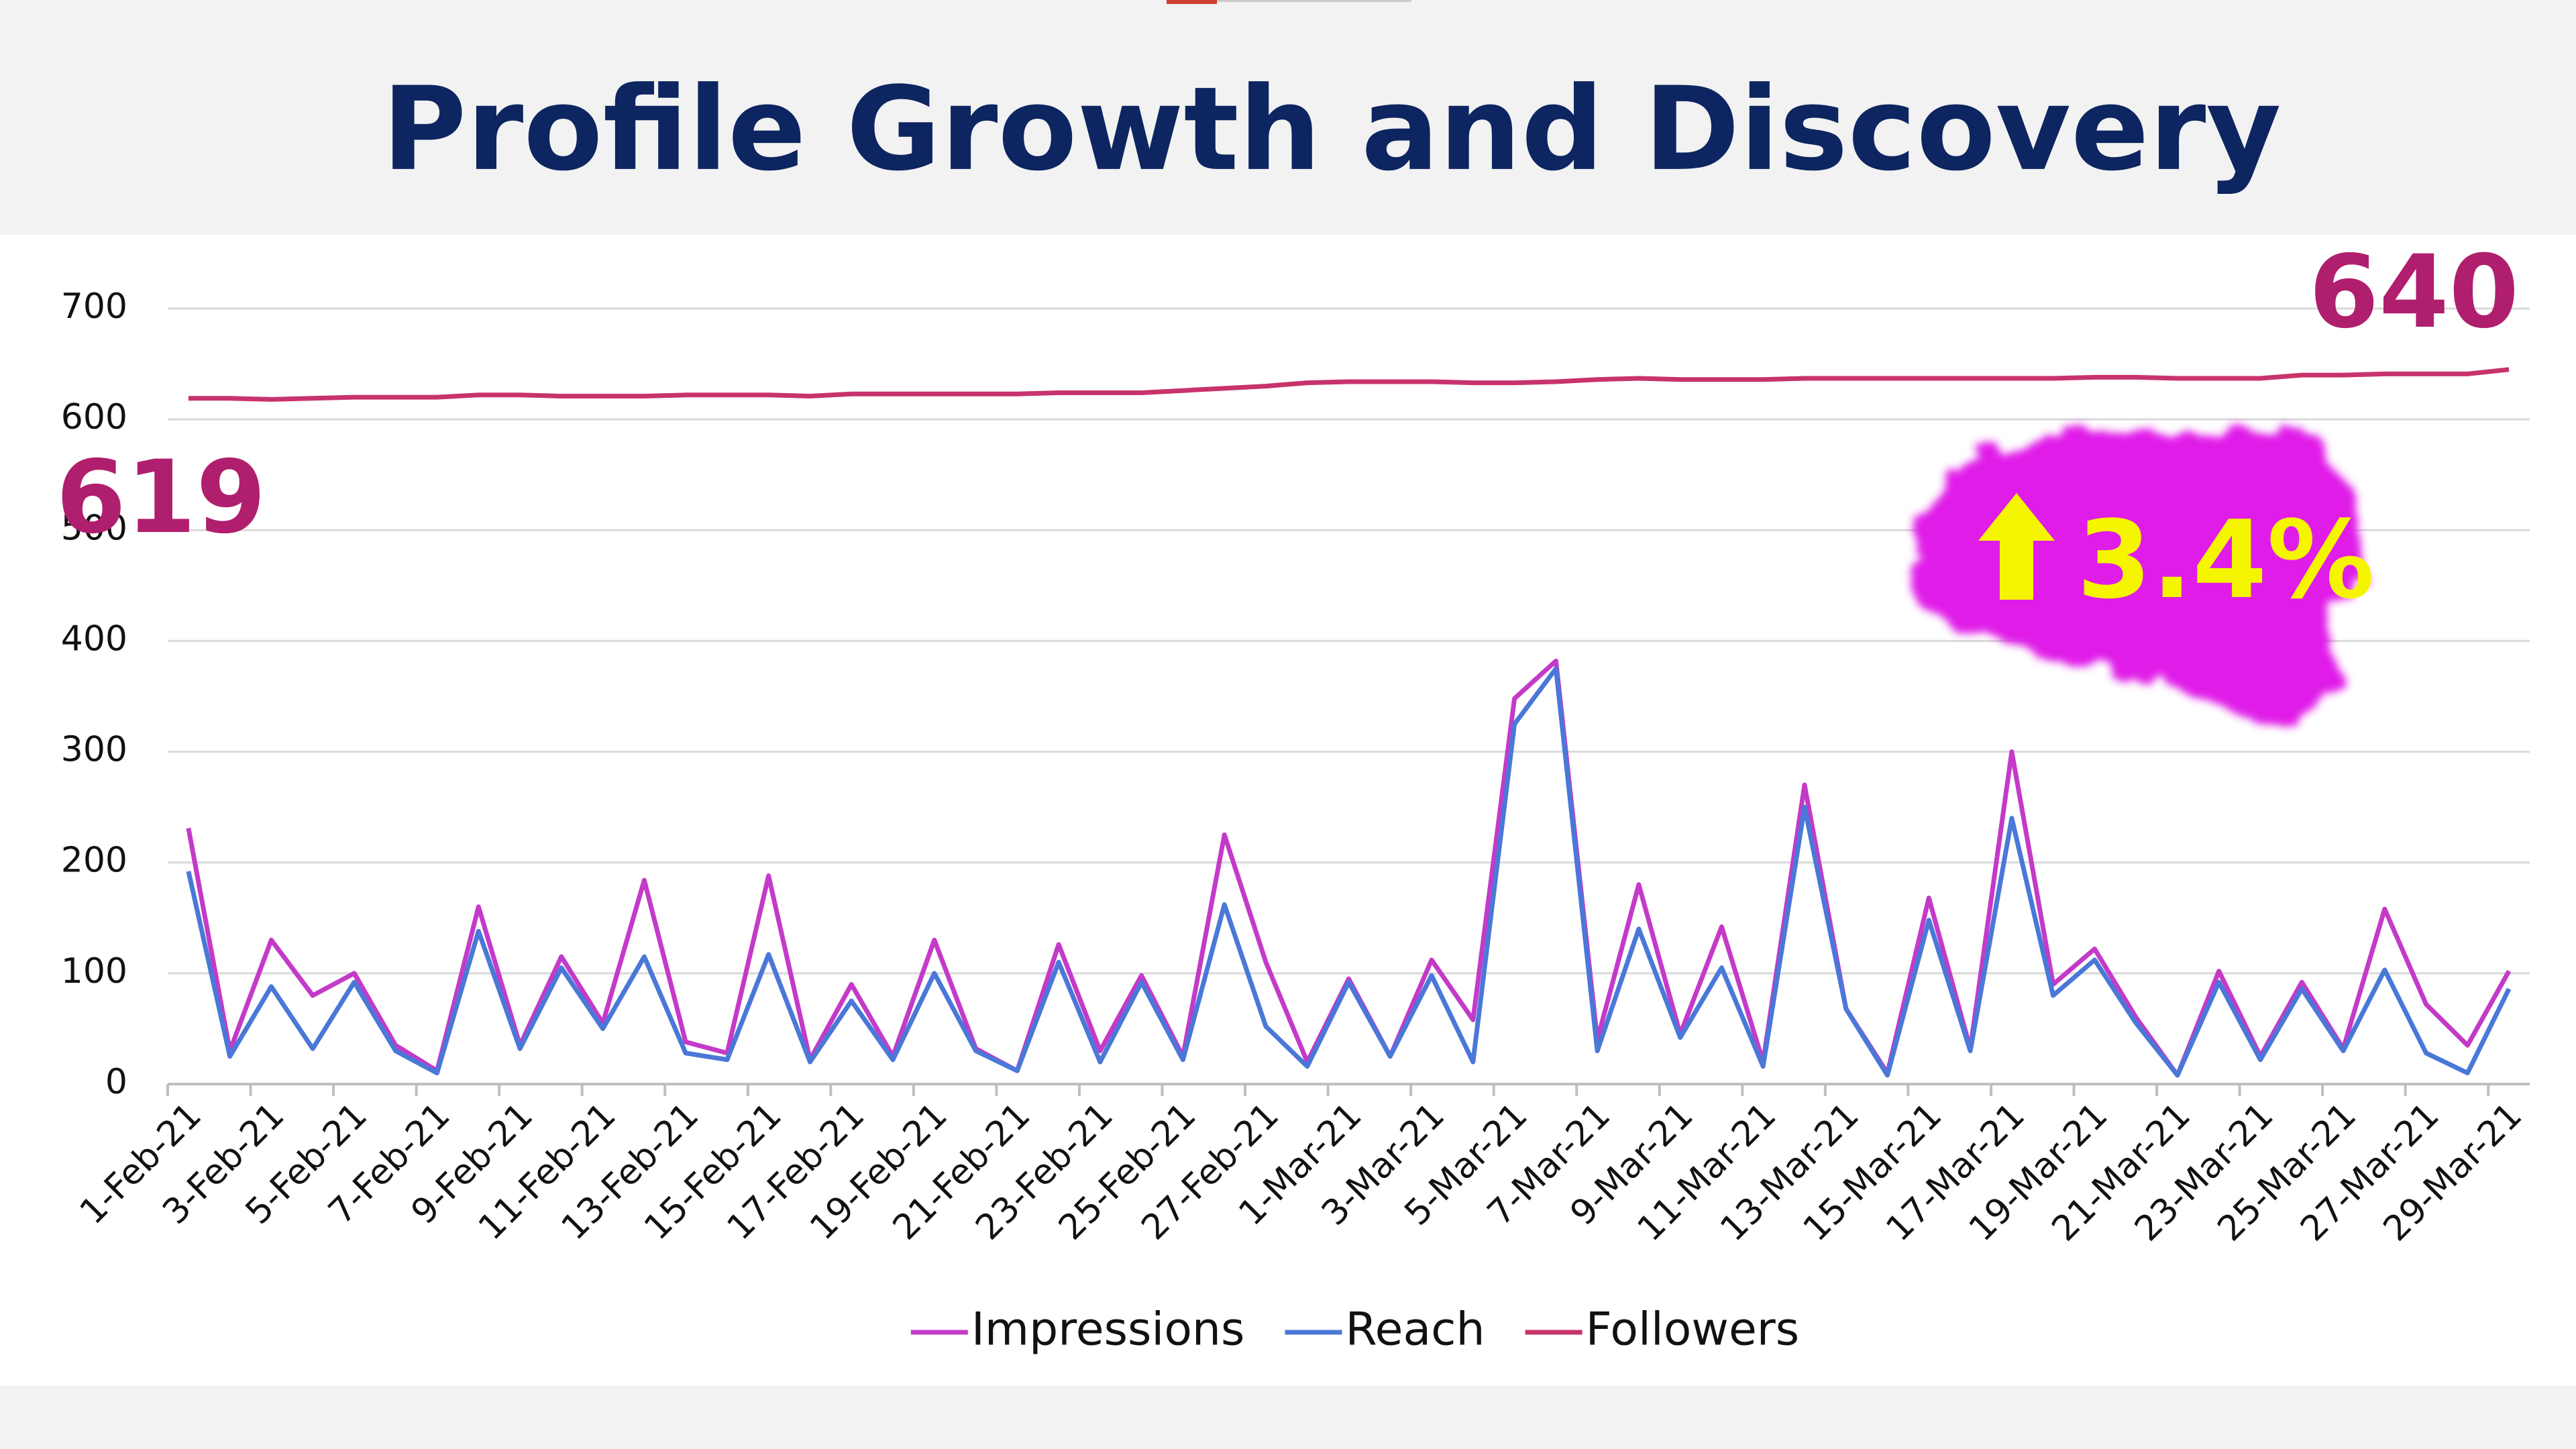  What do you see at coordinates (2226, 560) in the screenshot?
I see `growth-label: 3.4%` at bounding box center [2226, 560].